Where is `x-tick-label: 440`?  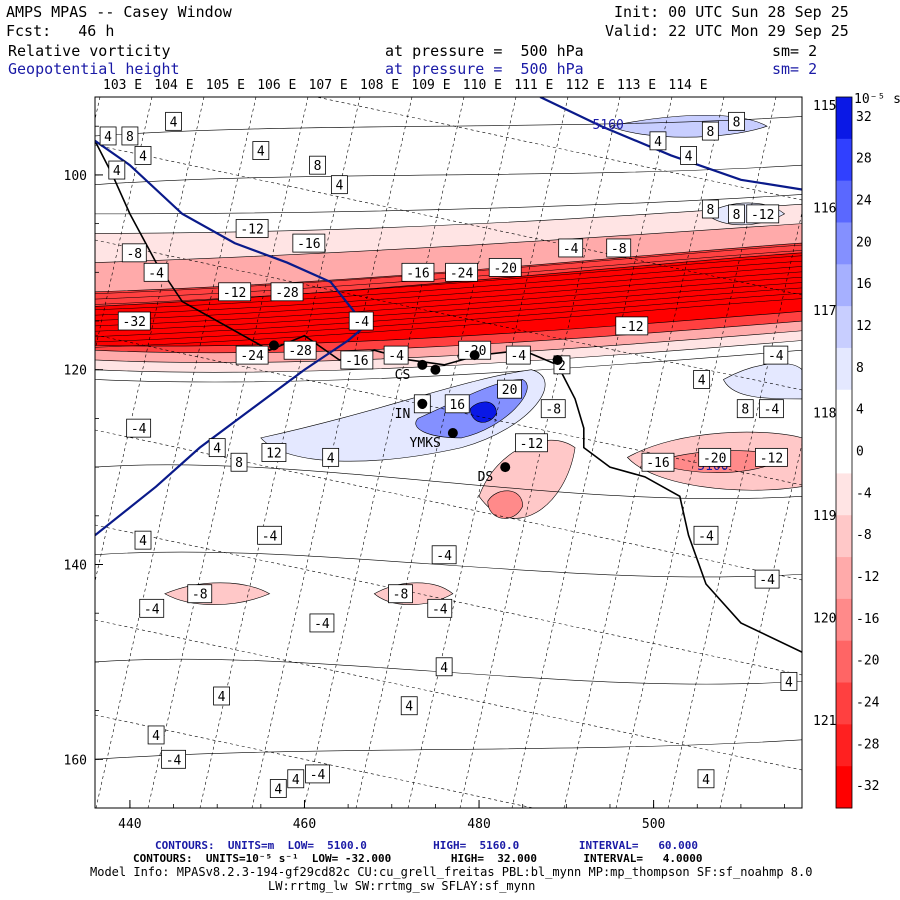 x-tick-label: 440 is located at coordinates (129, 824).